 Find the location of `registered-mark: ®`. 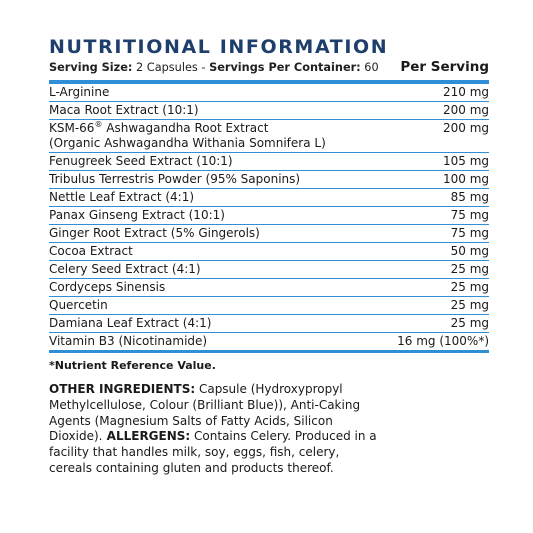

registered-mark: ® is located at coordinates (98, 124).